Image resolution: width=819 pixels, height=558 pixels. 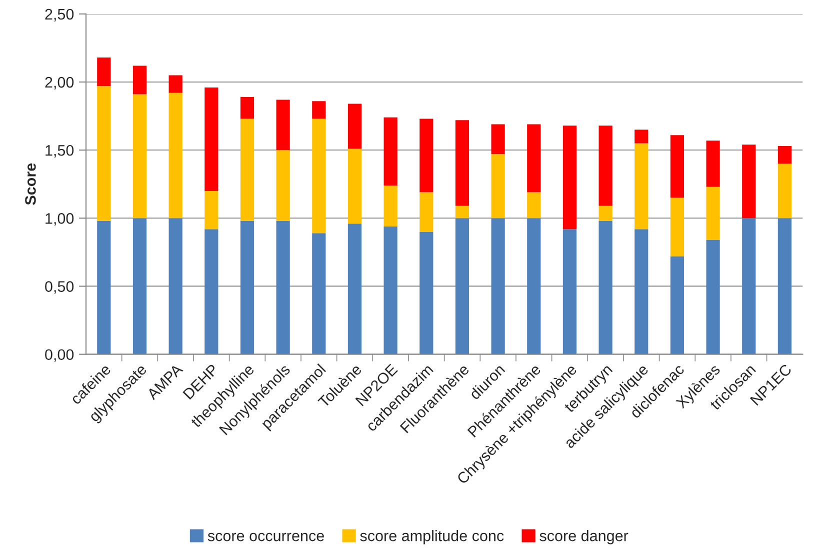 What do you see at coordinates (266, 537) in the screenshot?
I see `legend-label: score occurrence` at bounding box center [266, 537].